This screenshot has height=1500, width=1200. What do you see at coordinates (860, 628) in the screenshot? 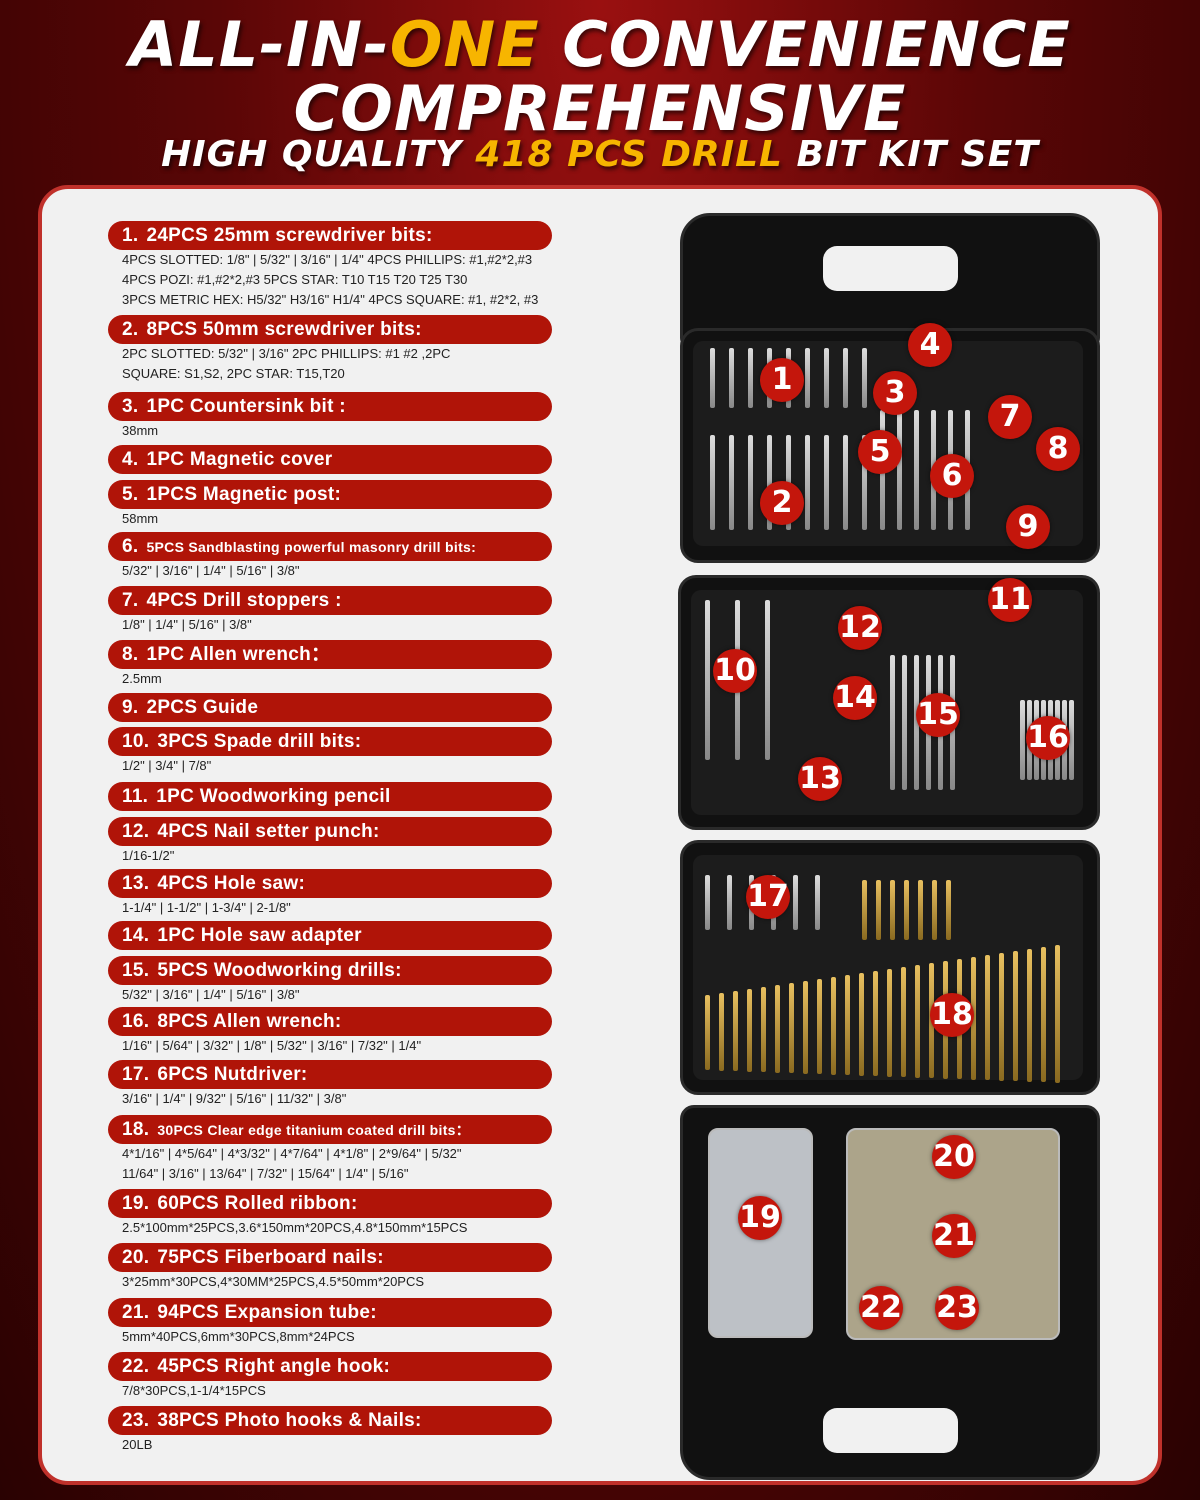
I see `callout-number-badge: 12` at bounding box center [860, 628].